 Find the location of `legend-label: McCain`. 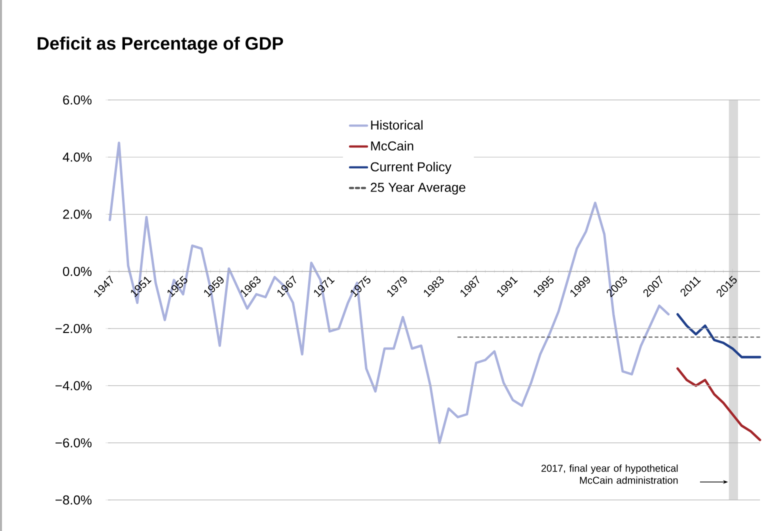

legend-label: McCain is located at coordinates (392, 146).